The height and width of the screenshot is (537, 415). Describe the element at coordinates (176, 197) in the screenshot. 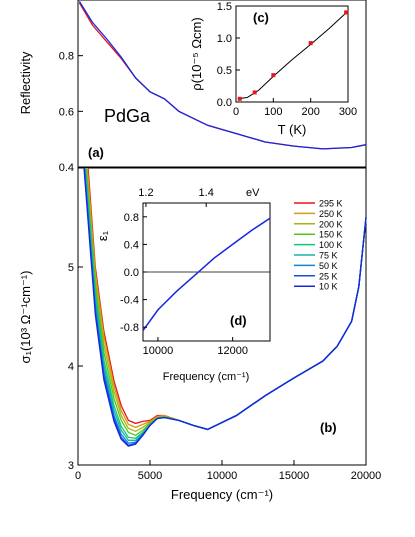

I see `inset-d-top-ticks: 1.2 1.4` at that location.